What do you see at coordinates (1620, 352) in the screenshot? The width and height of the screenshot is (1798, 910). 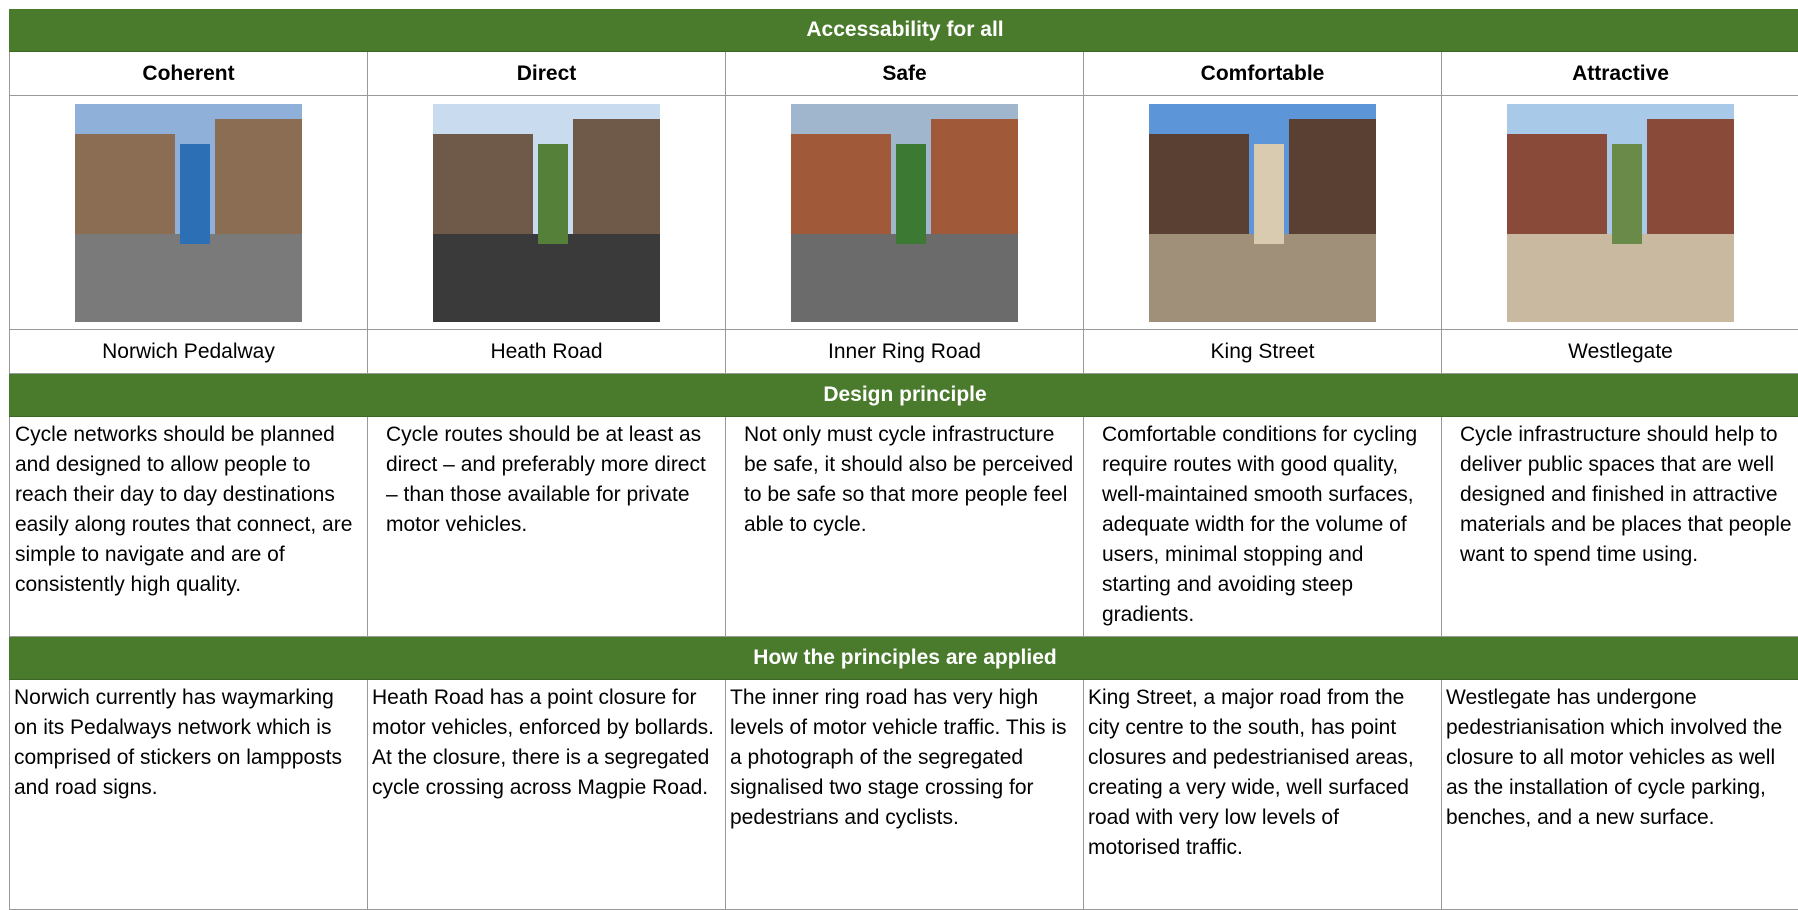 I see `photo-caption: Westlegate` at bounding box center [1620, 352].